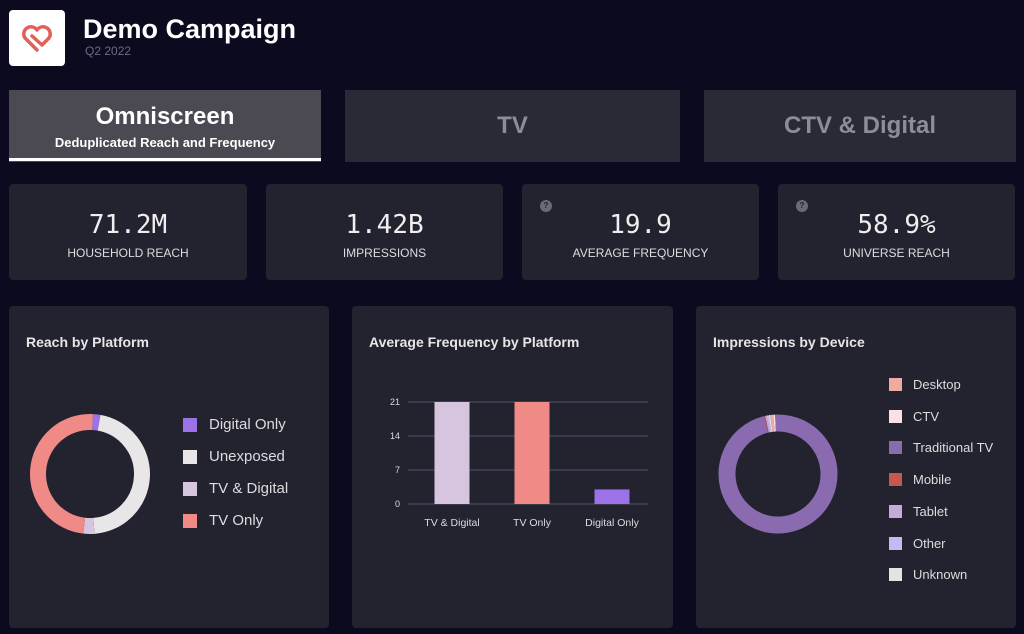 This screenshot has height=634, width=1024. I want to click on kpi-value: 58.9%, so click(896, 225).